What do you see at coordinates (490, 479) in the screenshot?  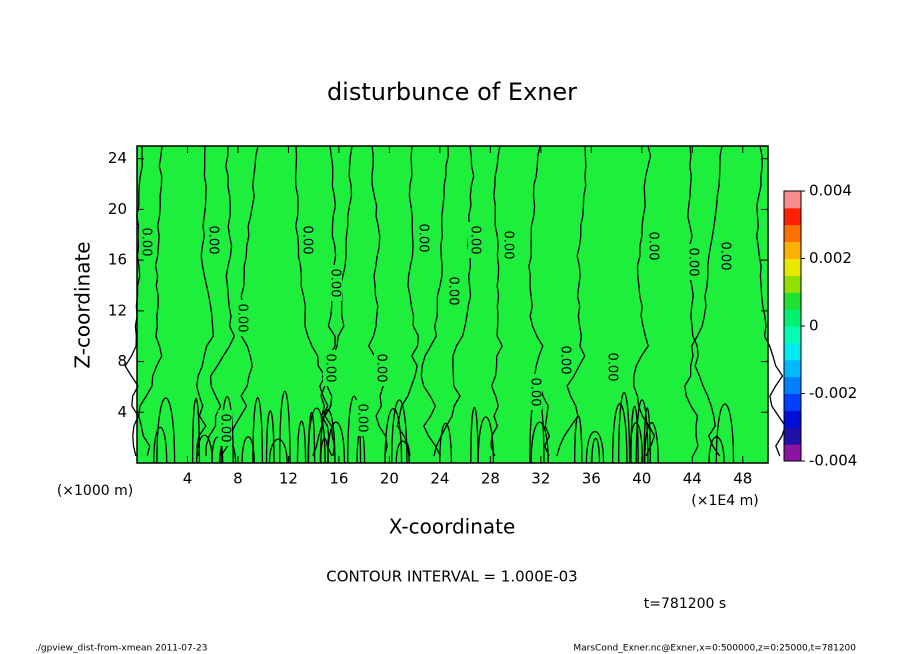 I see `x-tick-label: 28` at bounding box center [490, 479].